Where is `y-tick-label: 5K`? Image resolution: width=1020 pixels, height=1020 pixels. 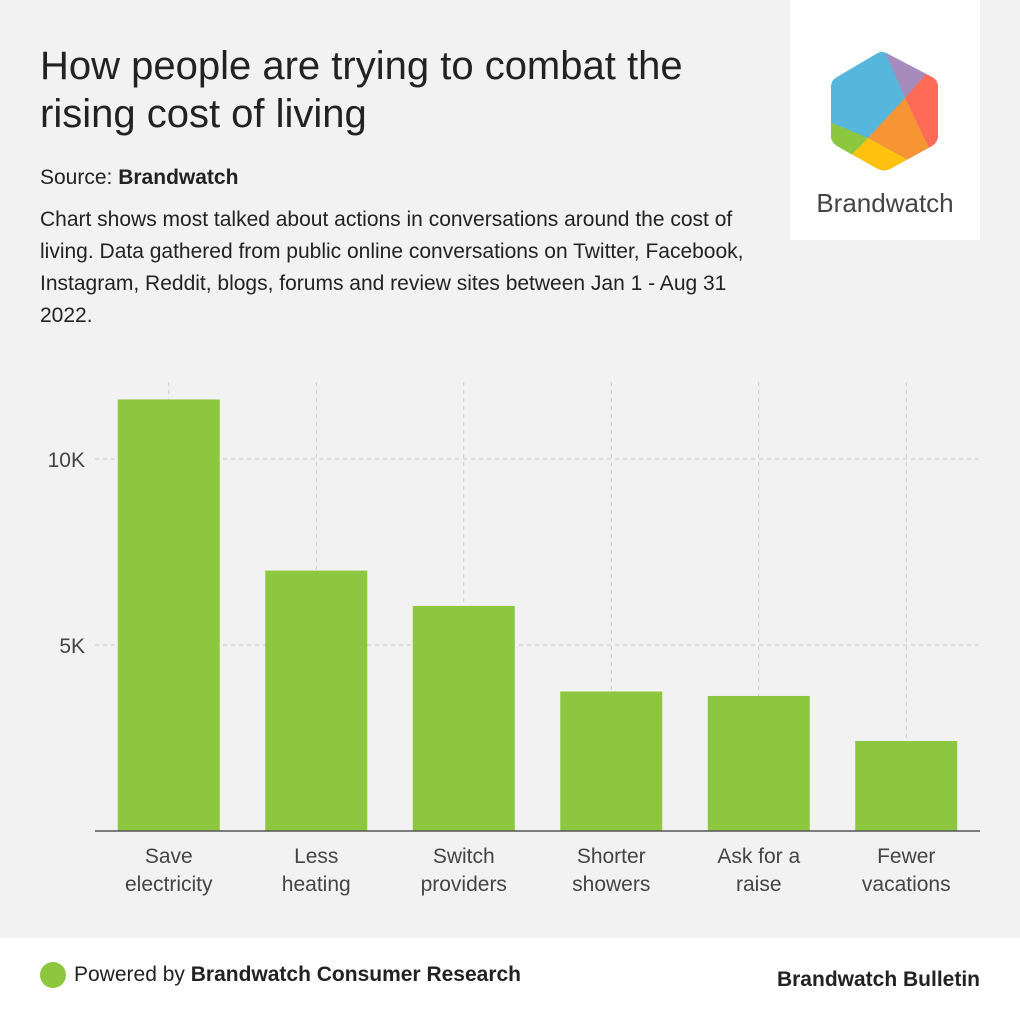
y-tick-label: 5K is located at coordinates (72, 646).